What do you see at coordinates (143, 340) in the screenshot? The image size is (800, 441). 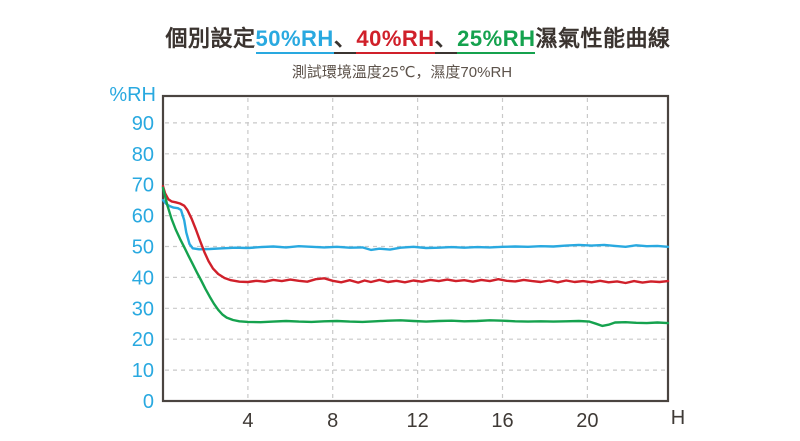 I see `y-tick-label: 20` at bounding box center [143, 340].